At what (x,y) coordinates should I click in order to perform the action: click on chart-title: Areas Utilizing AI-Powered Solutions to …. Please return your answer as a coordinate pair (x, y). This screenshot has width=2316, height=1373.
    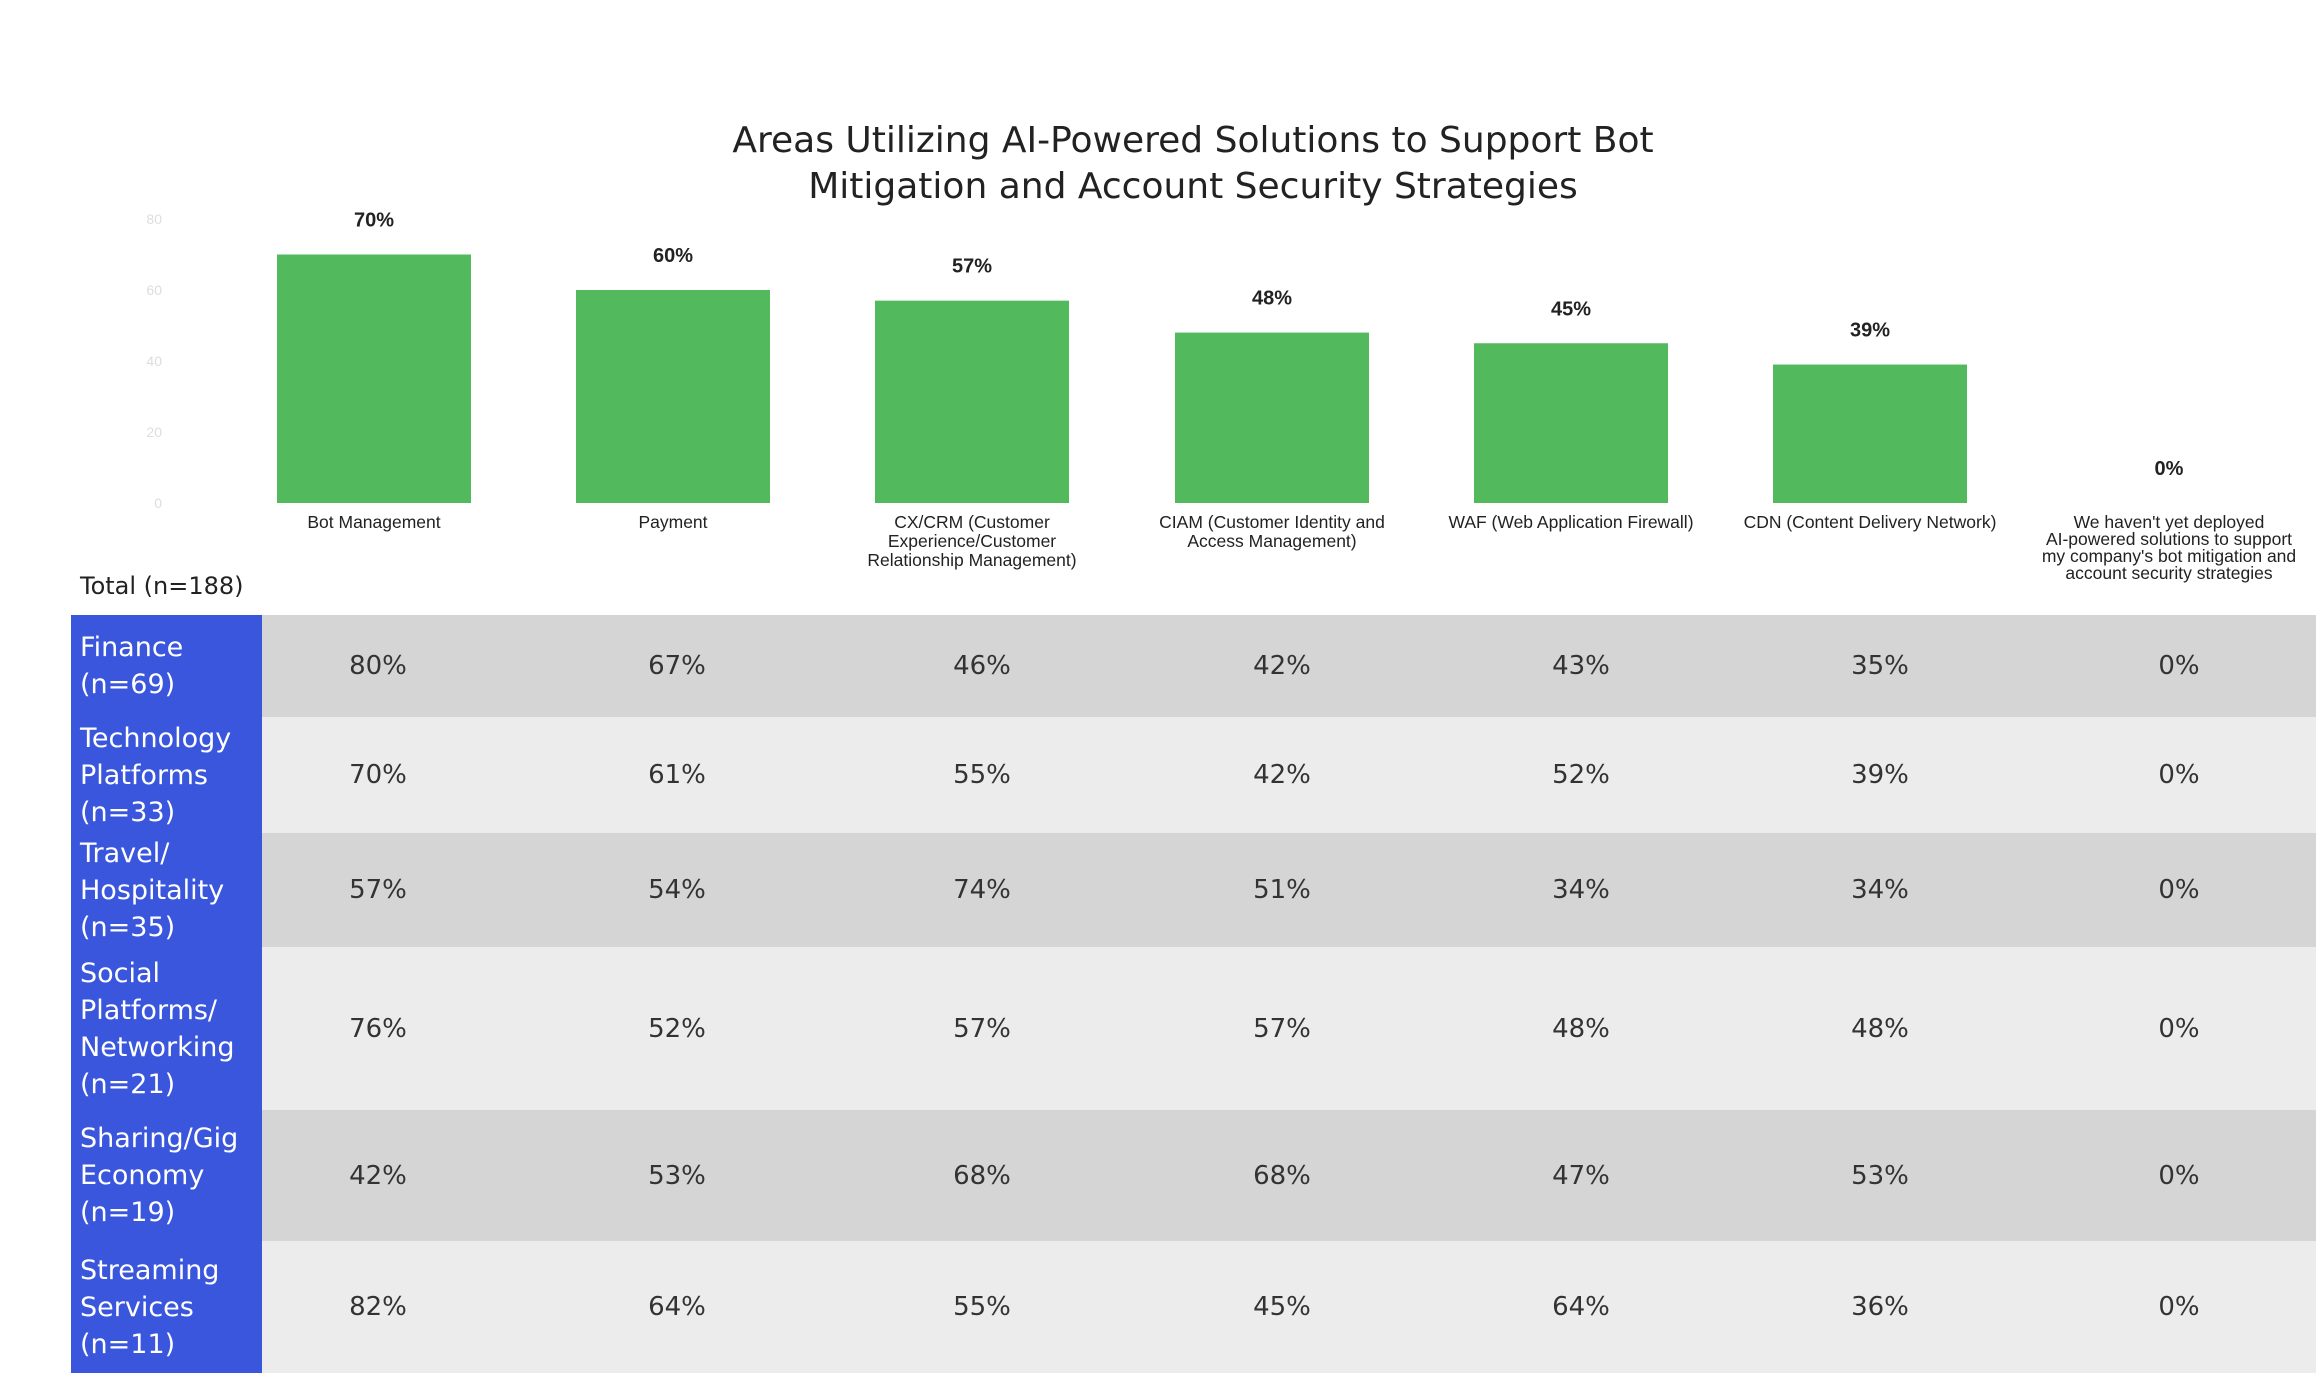
    Looking at the image, I should click on (1193, 164).